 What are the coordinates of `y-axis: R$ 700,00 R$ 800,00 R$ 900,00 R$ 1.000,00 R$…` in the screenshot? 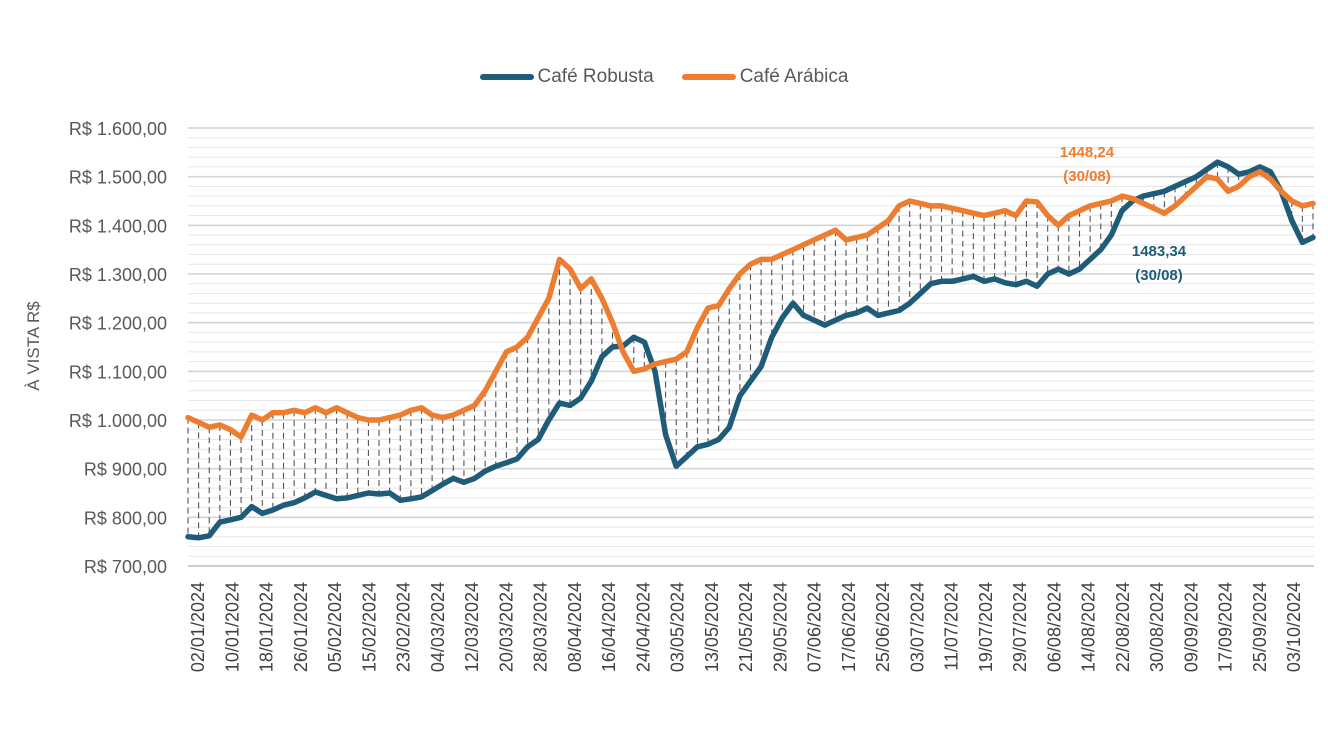 It's located at (118, 348).